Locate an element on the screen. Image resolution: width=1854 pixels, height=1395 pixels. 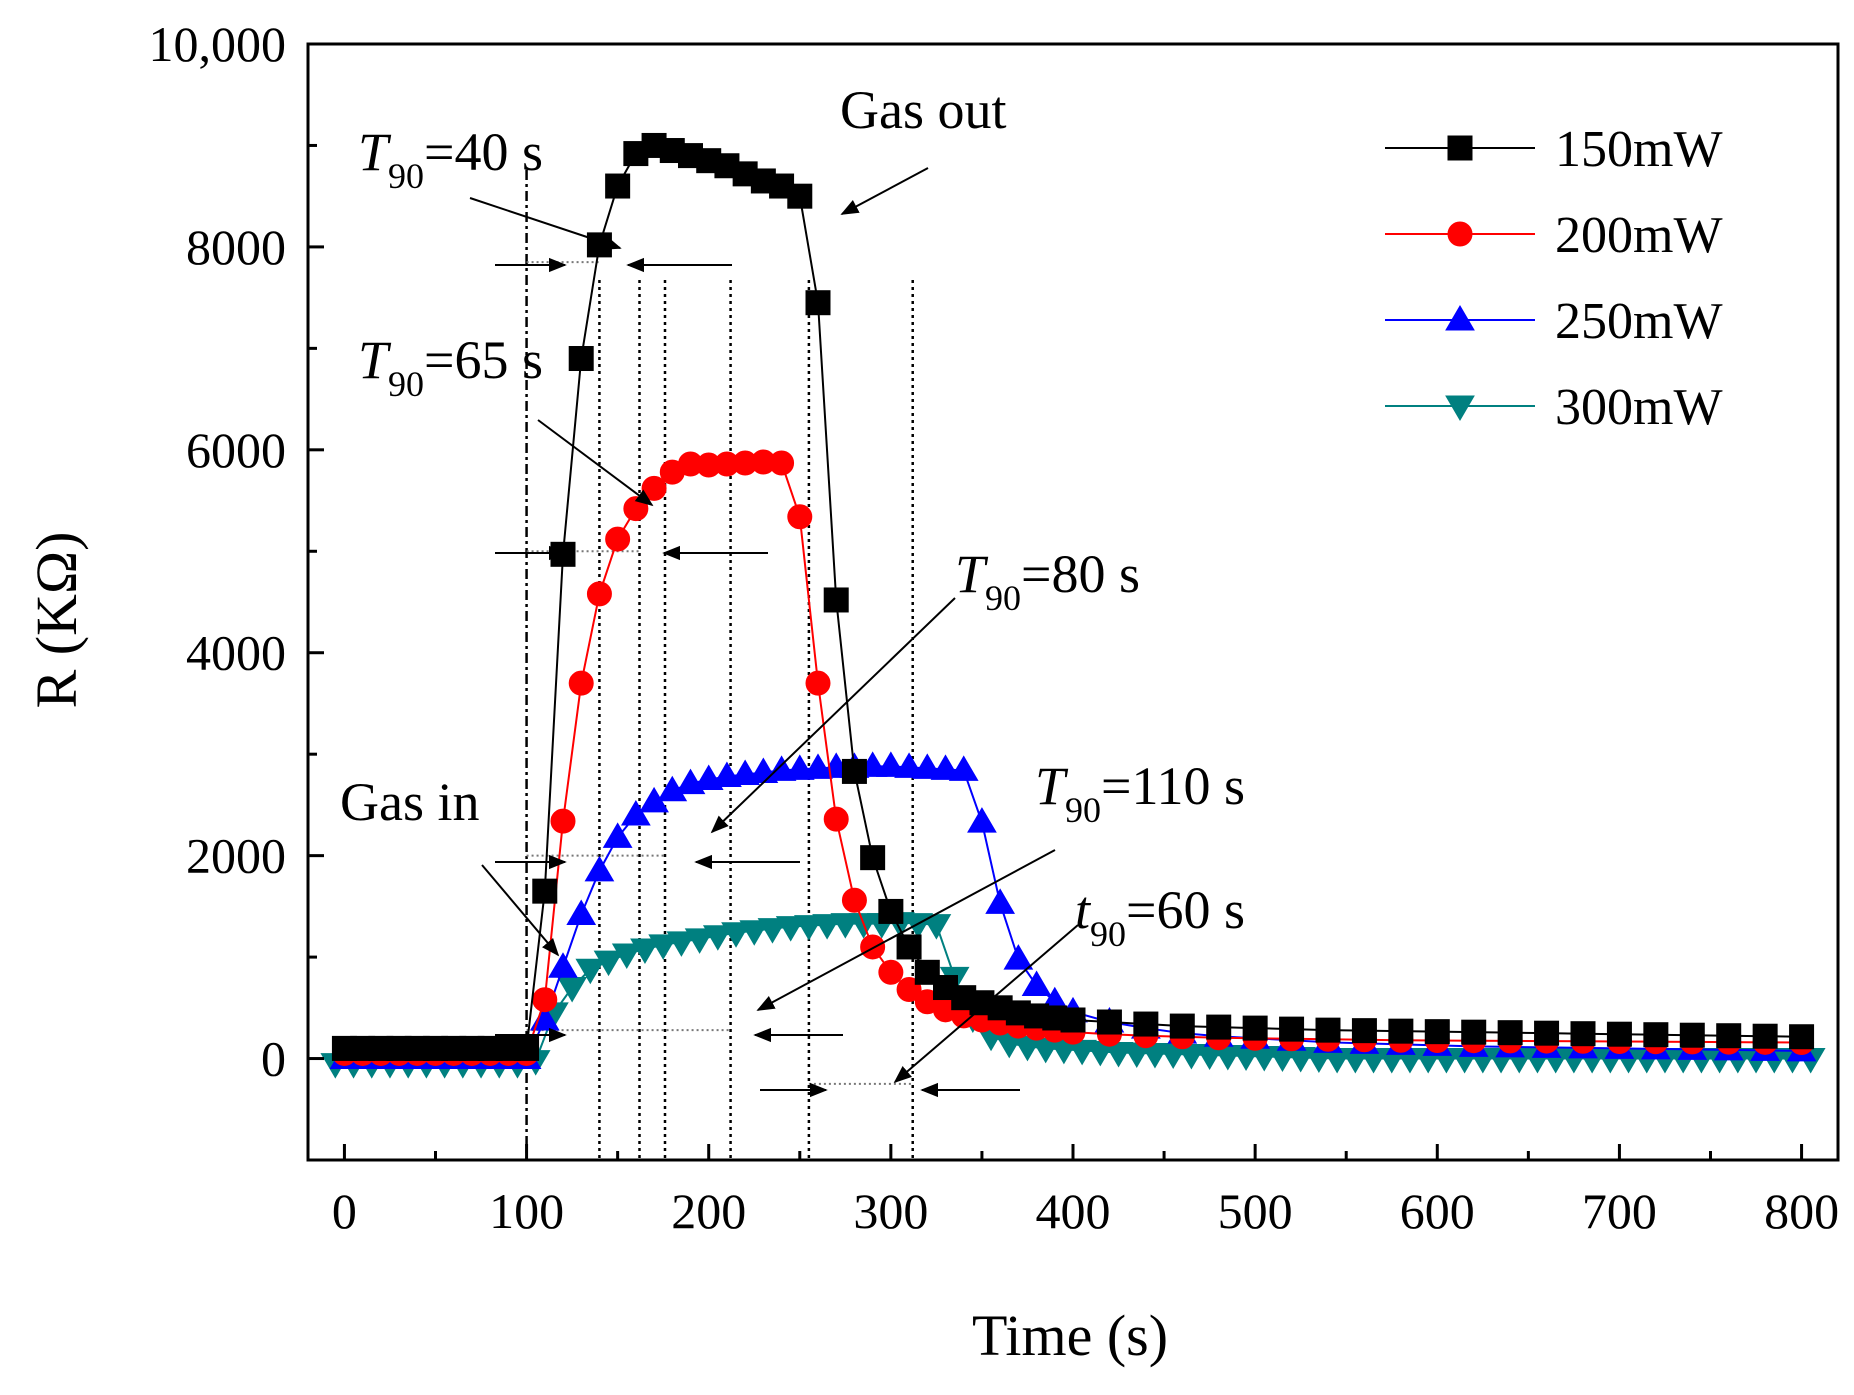
x-tick-label: 600 is located at coordinates (1437, 1211).